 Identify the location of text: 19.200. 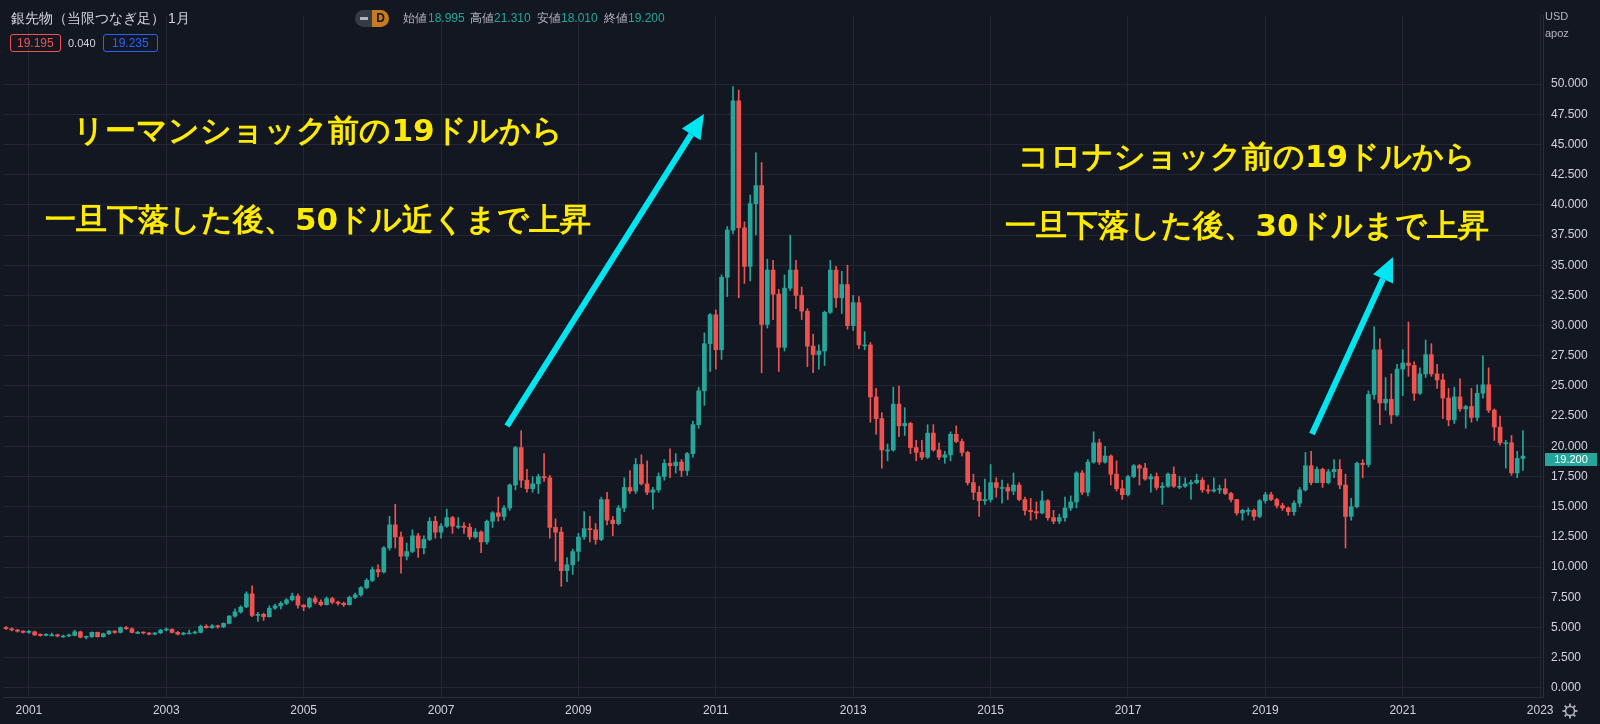
(1571, 459).